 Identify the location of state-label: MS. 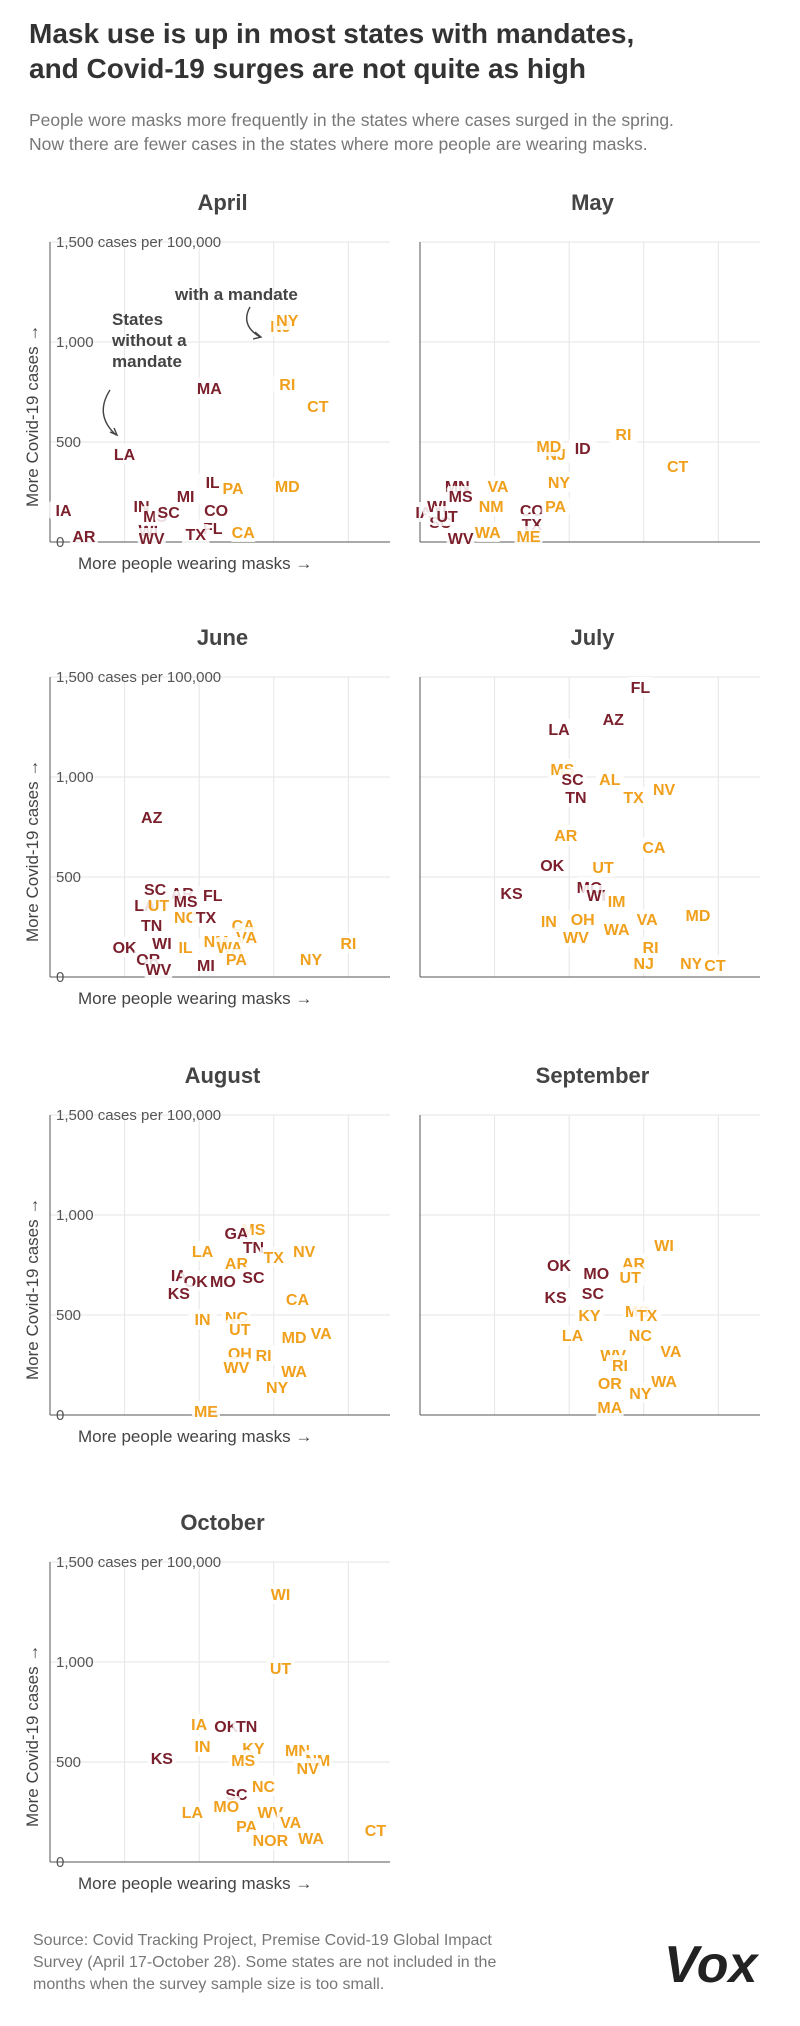
(461, 497).